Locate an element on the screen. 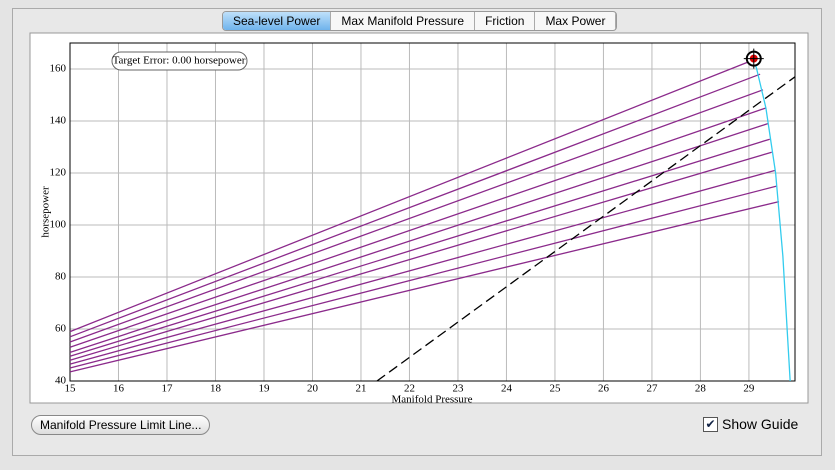  tab: Friction is located at coordinates (505, 21).